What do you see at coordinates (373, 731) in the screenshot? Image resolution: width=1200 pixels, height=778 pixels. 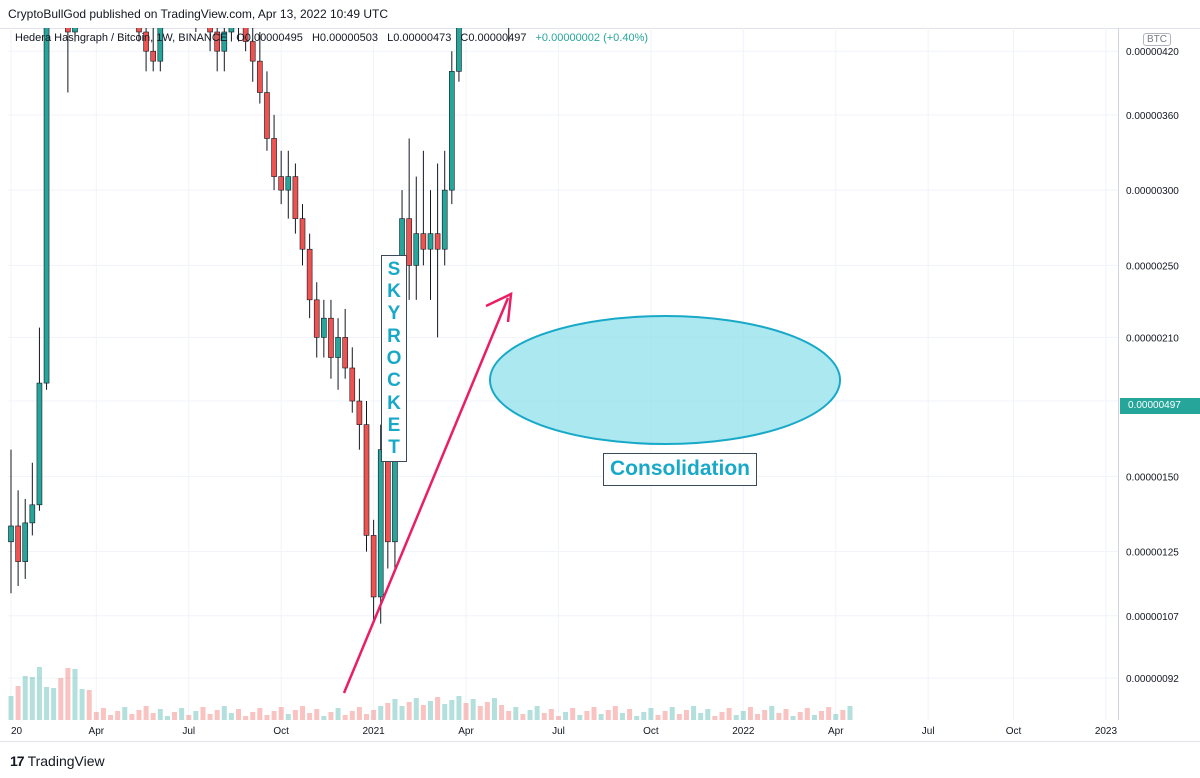 I see `x-tick-label: 2021` at bounding box center [373, 731].